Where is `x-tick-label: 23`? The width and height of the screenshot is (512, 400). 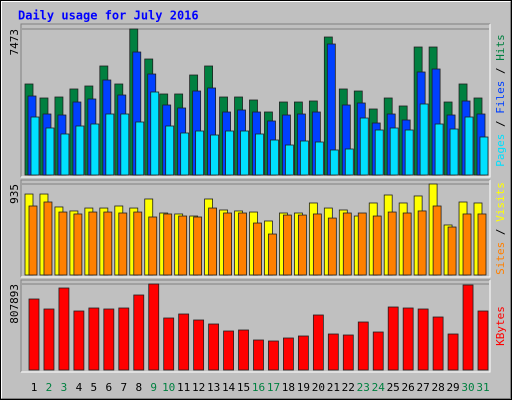
x-tick-label: 23 is located at coordinates (363, 387).